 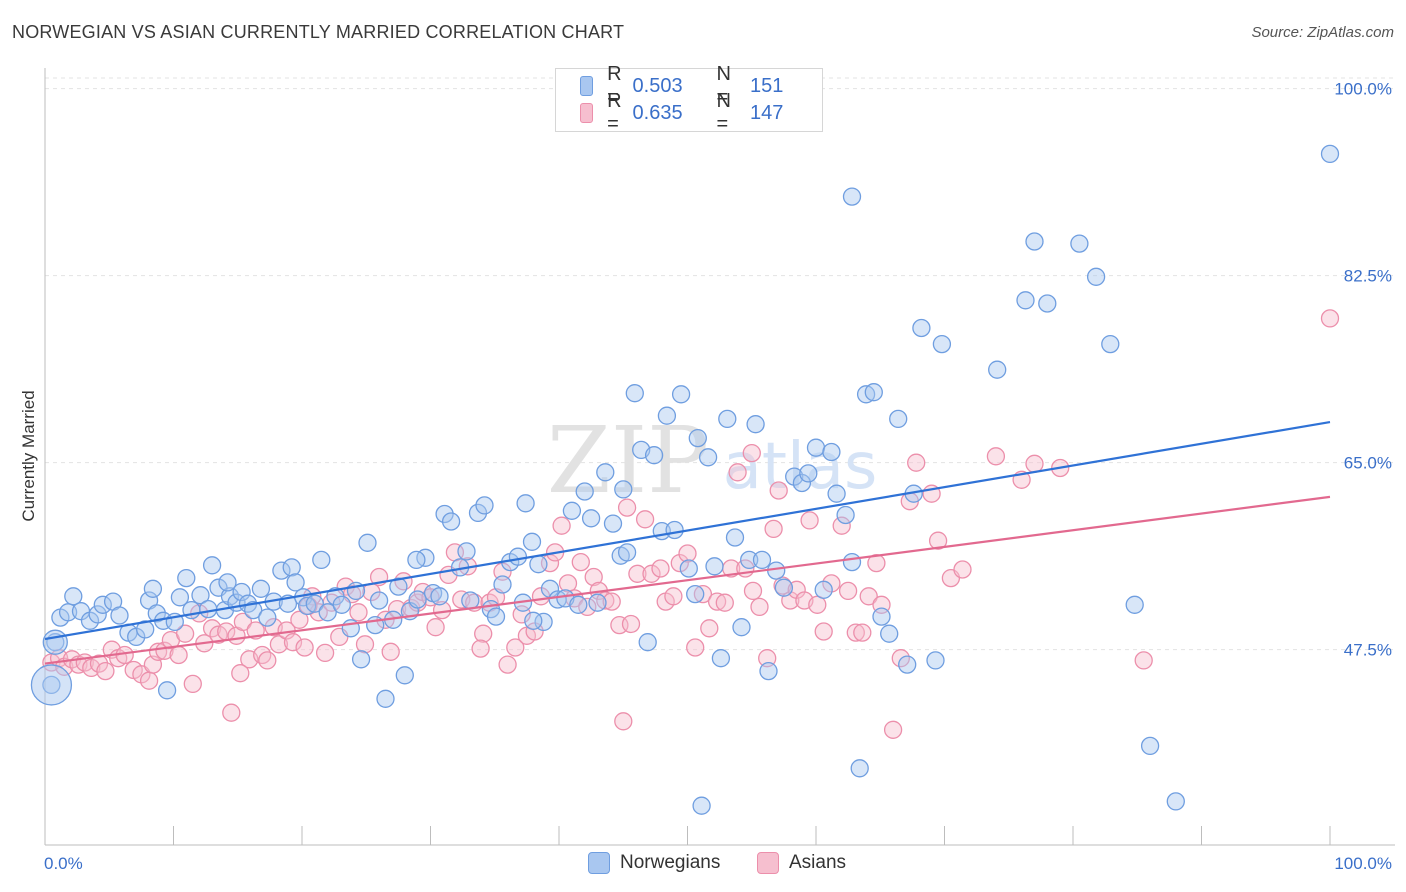 I want to click on watermark-zip: ZIP, so click(x=628, y=460).